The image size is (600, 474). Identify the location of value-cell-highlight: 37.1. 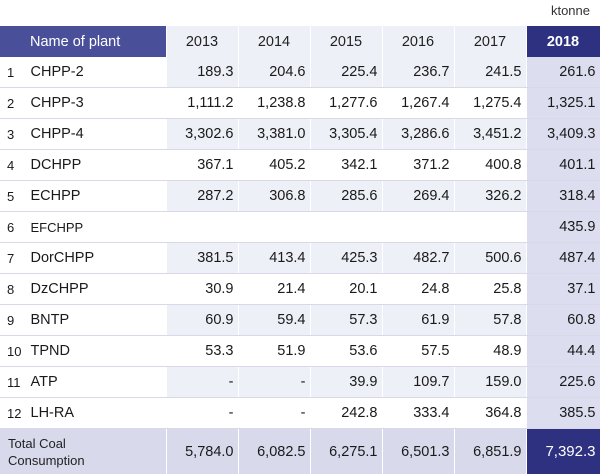
(563, 289).